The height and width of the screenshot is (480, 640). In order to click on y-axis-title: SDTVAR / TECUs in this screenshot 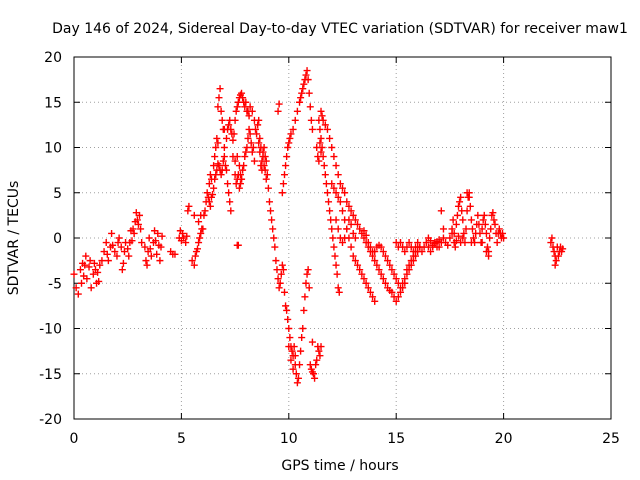, I will do `click(14, 238)`.